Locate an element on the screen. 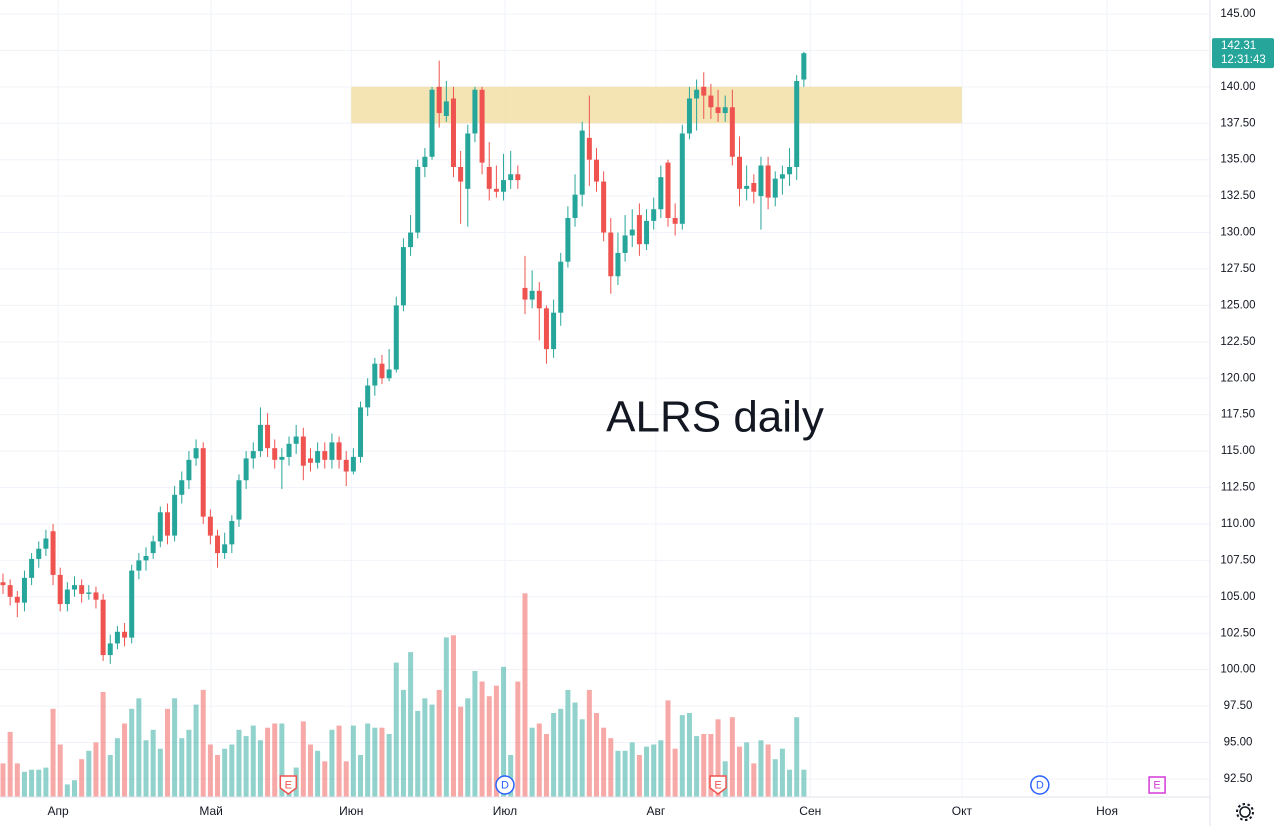  last-price-box is located at coordinates (1243, 53).